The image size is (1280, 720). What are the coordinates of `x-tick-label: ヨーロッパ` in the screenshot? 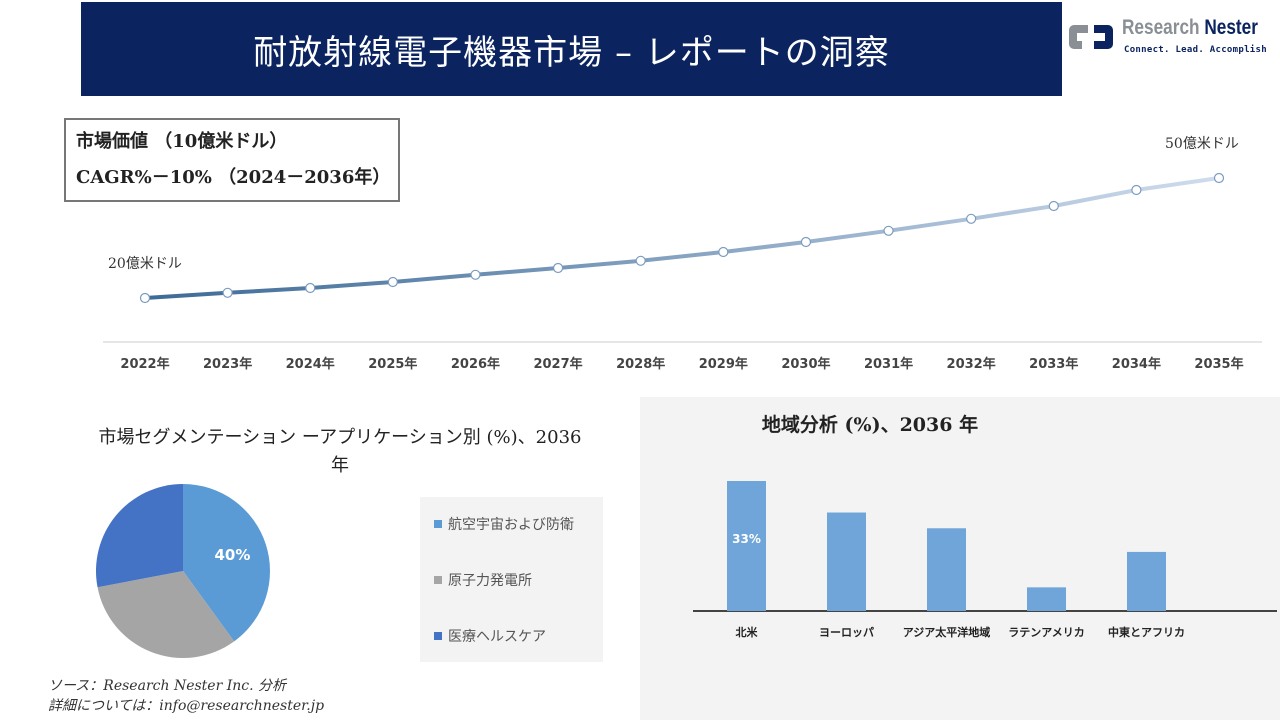 It's located at (846, 632).